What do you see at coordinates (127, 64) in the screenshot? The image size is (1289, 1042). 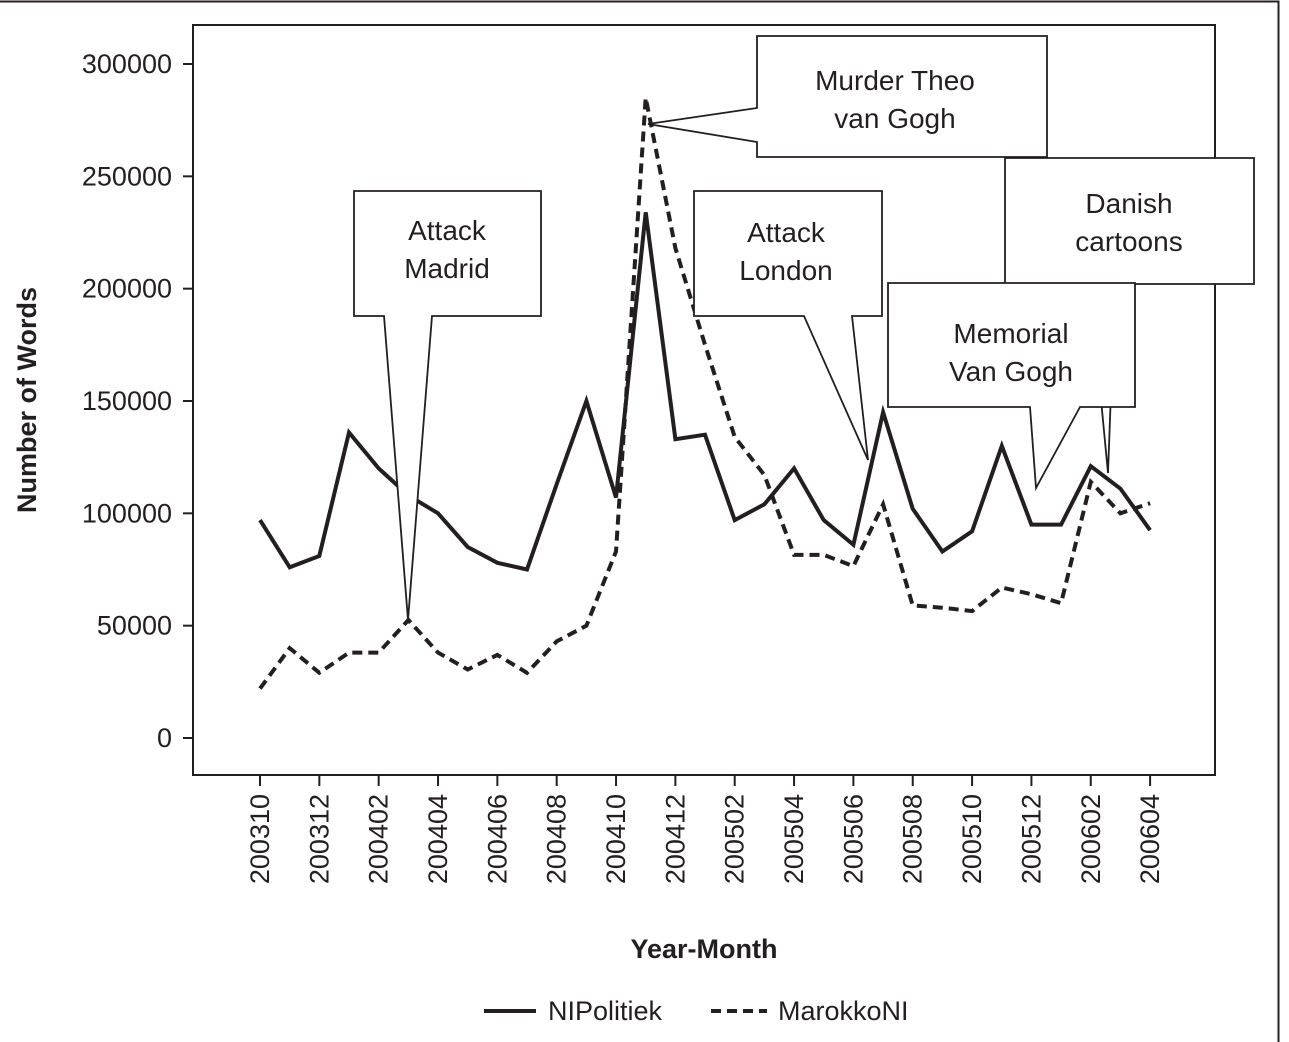 I see `y-tick-label: 300000` at bounding box center [127, 64].